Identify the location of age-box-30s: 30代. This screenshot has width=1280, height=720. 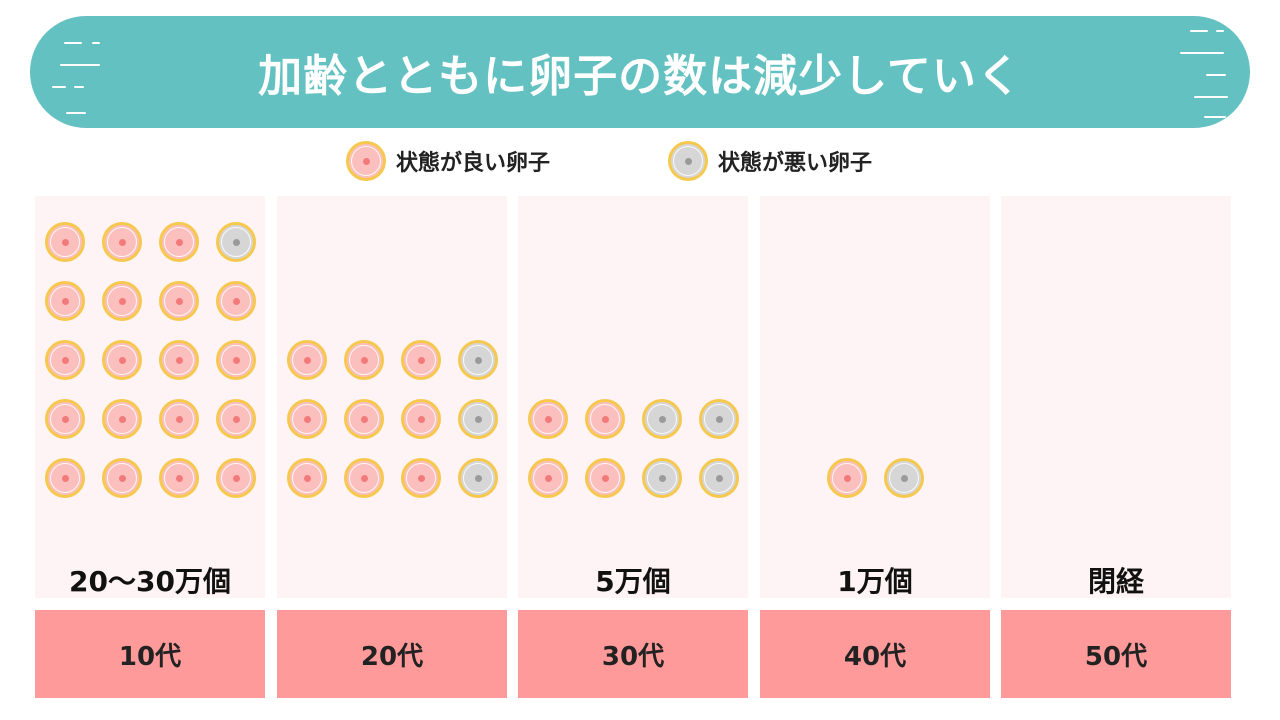
(633, 654).